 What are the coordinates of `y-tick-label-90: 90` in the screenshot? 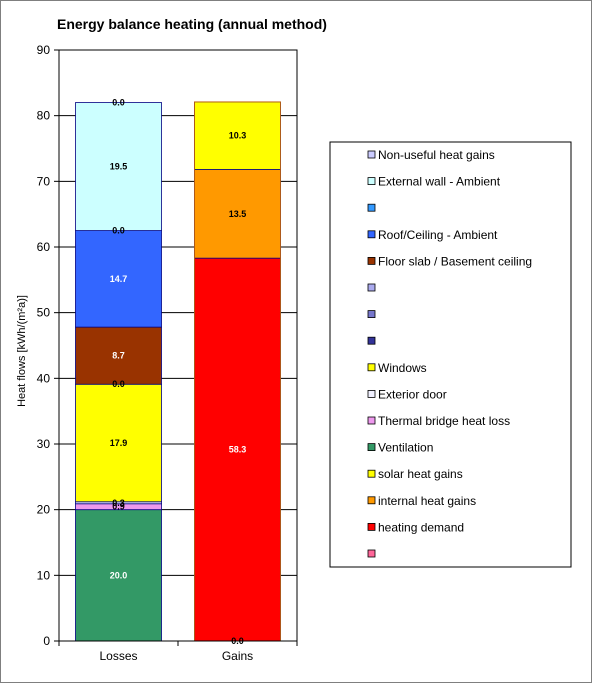 It's located at (44, 50).